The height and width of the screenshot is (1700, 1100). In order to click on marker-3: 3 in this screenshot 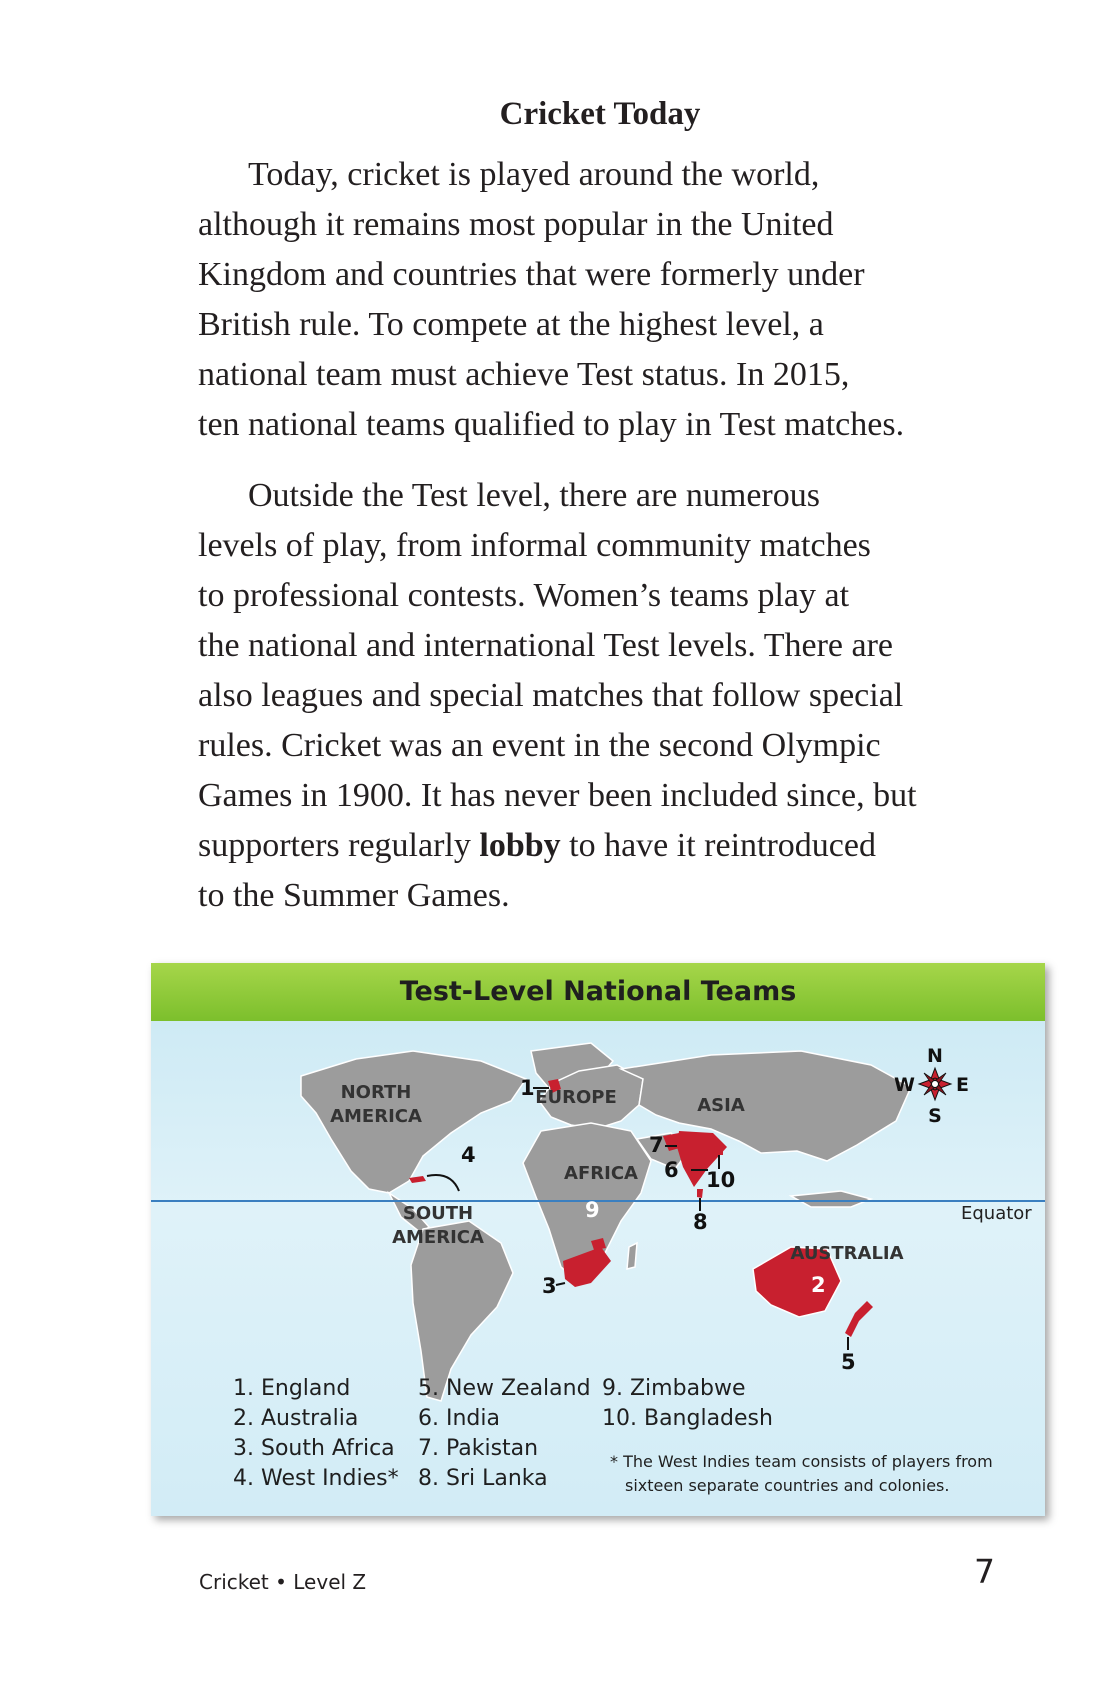, I will do `click(549, 1286)`.